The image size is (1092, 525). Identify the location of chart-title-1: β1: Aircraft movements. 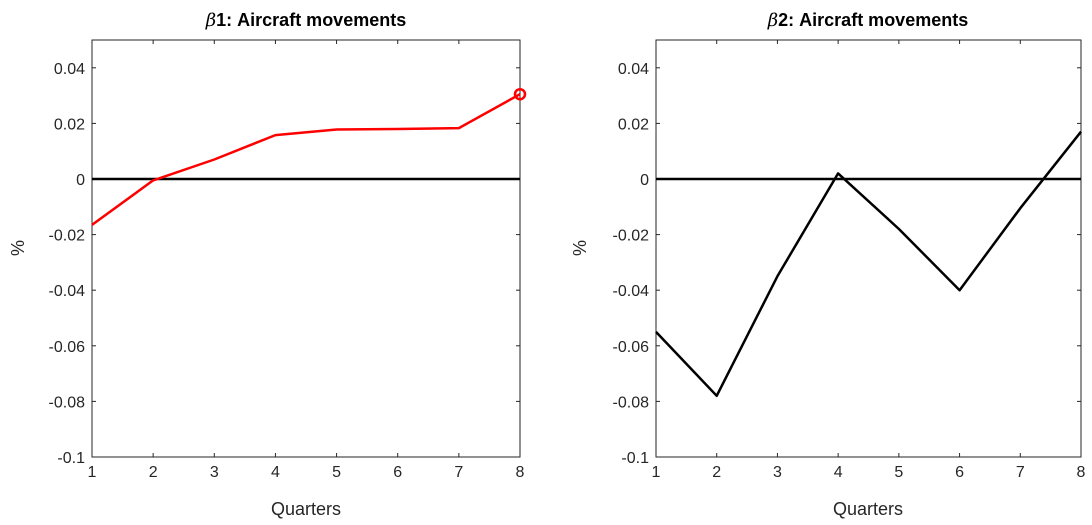
(305, 20).